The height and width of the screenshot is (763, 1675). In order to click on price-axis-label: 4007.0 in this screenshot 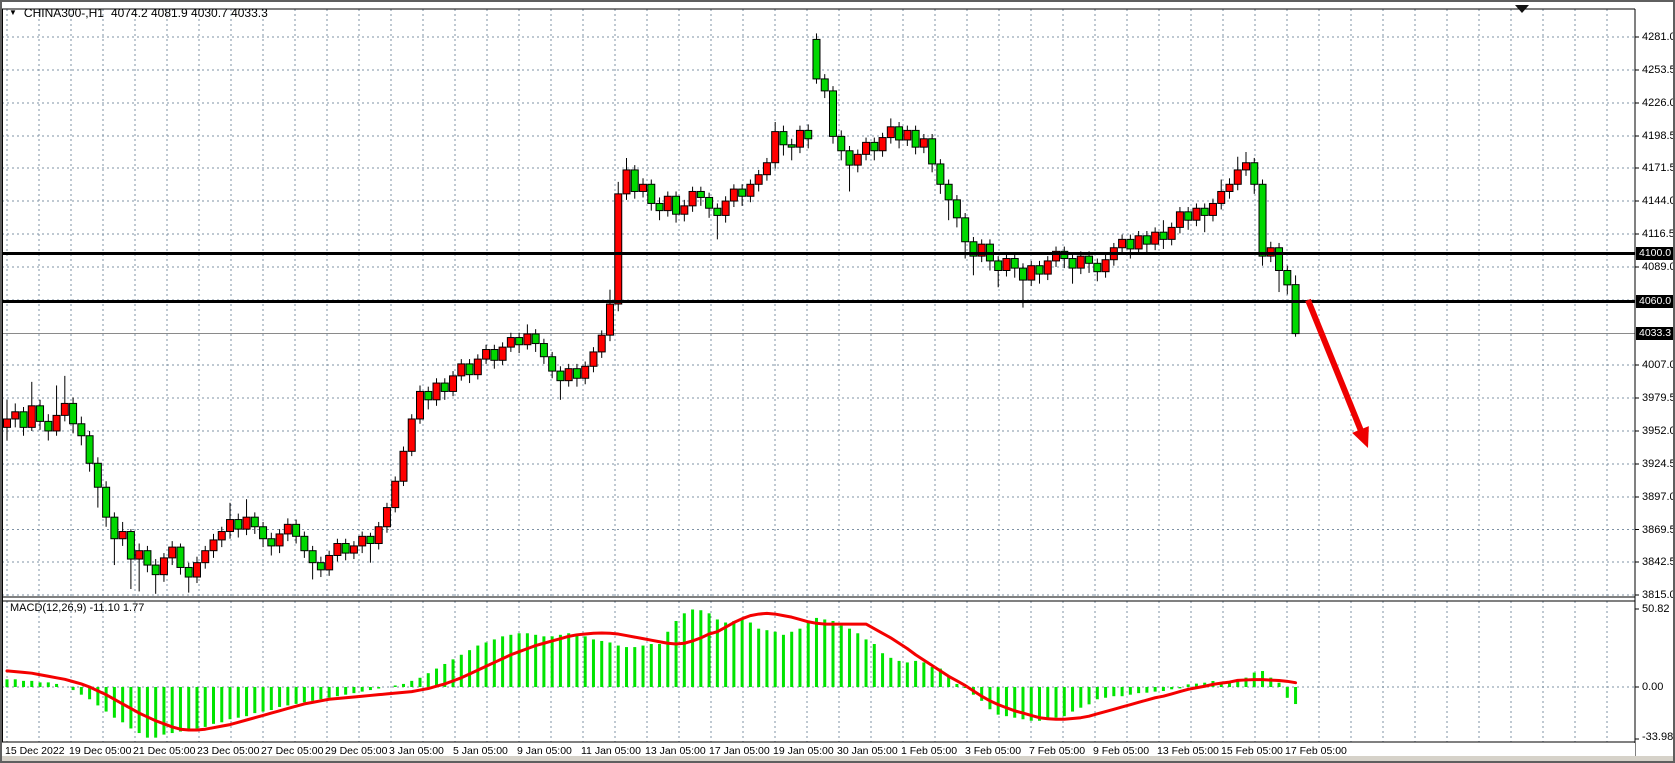, I will do `click(1658, 365)`.